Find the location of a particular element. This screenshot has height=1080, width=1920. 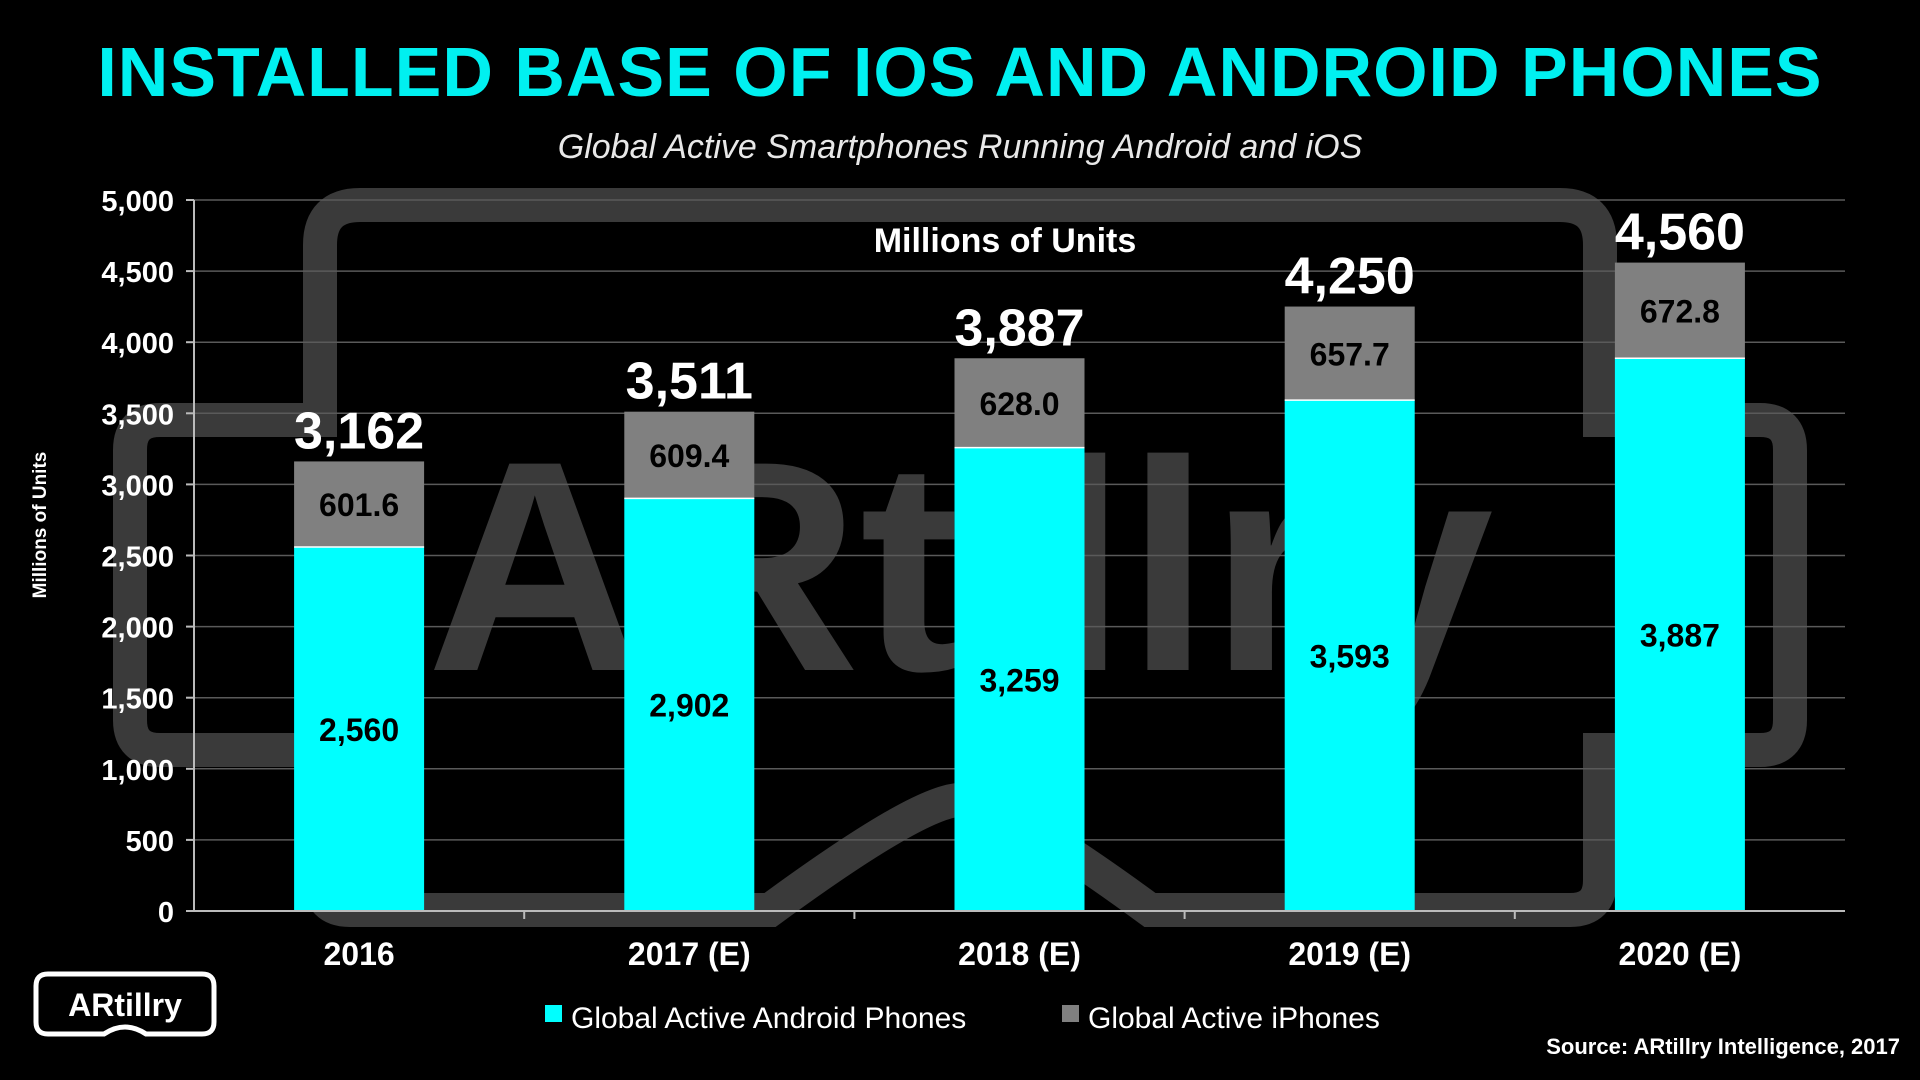

data-label-android: 3,259 is located at coordinates (1019, 680).